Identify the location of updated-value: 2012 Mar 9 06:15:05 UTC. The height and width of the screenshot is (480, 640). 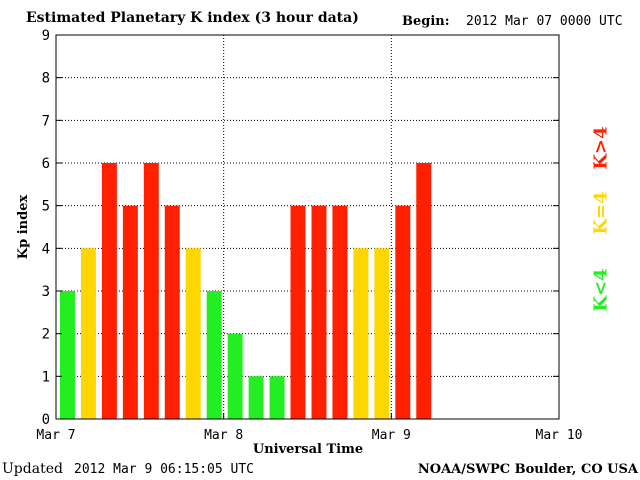
(164, 469).